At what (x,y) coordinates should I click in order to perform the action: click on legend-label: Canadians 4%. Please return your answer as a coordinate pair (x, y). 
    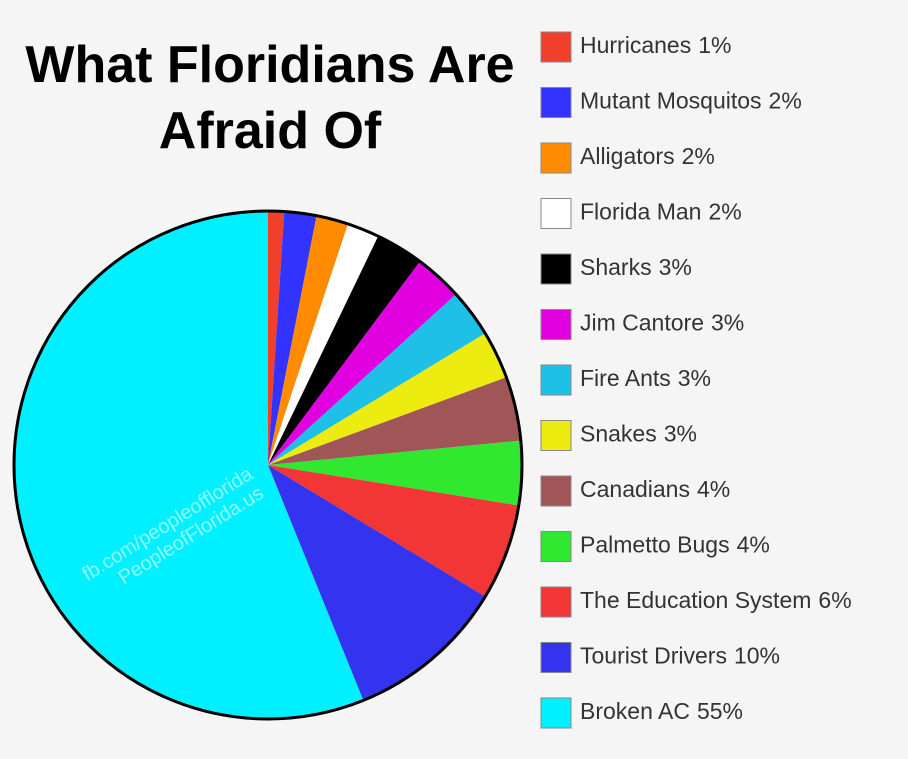
    Looking at the image, I should click on (655, 489).